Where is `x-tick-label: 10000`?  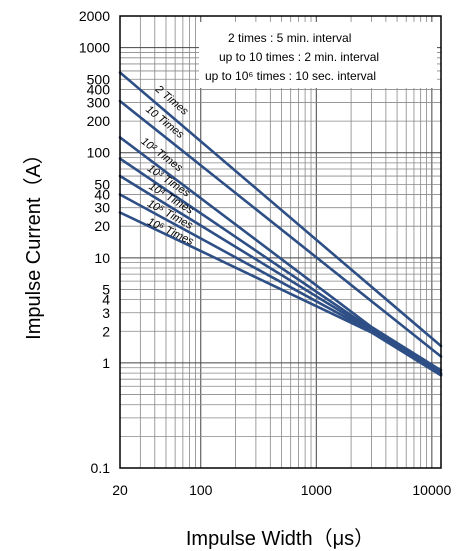
x-tick-label: 10000 is located at coordinates (431, 490).